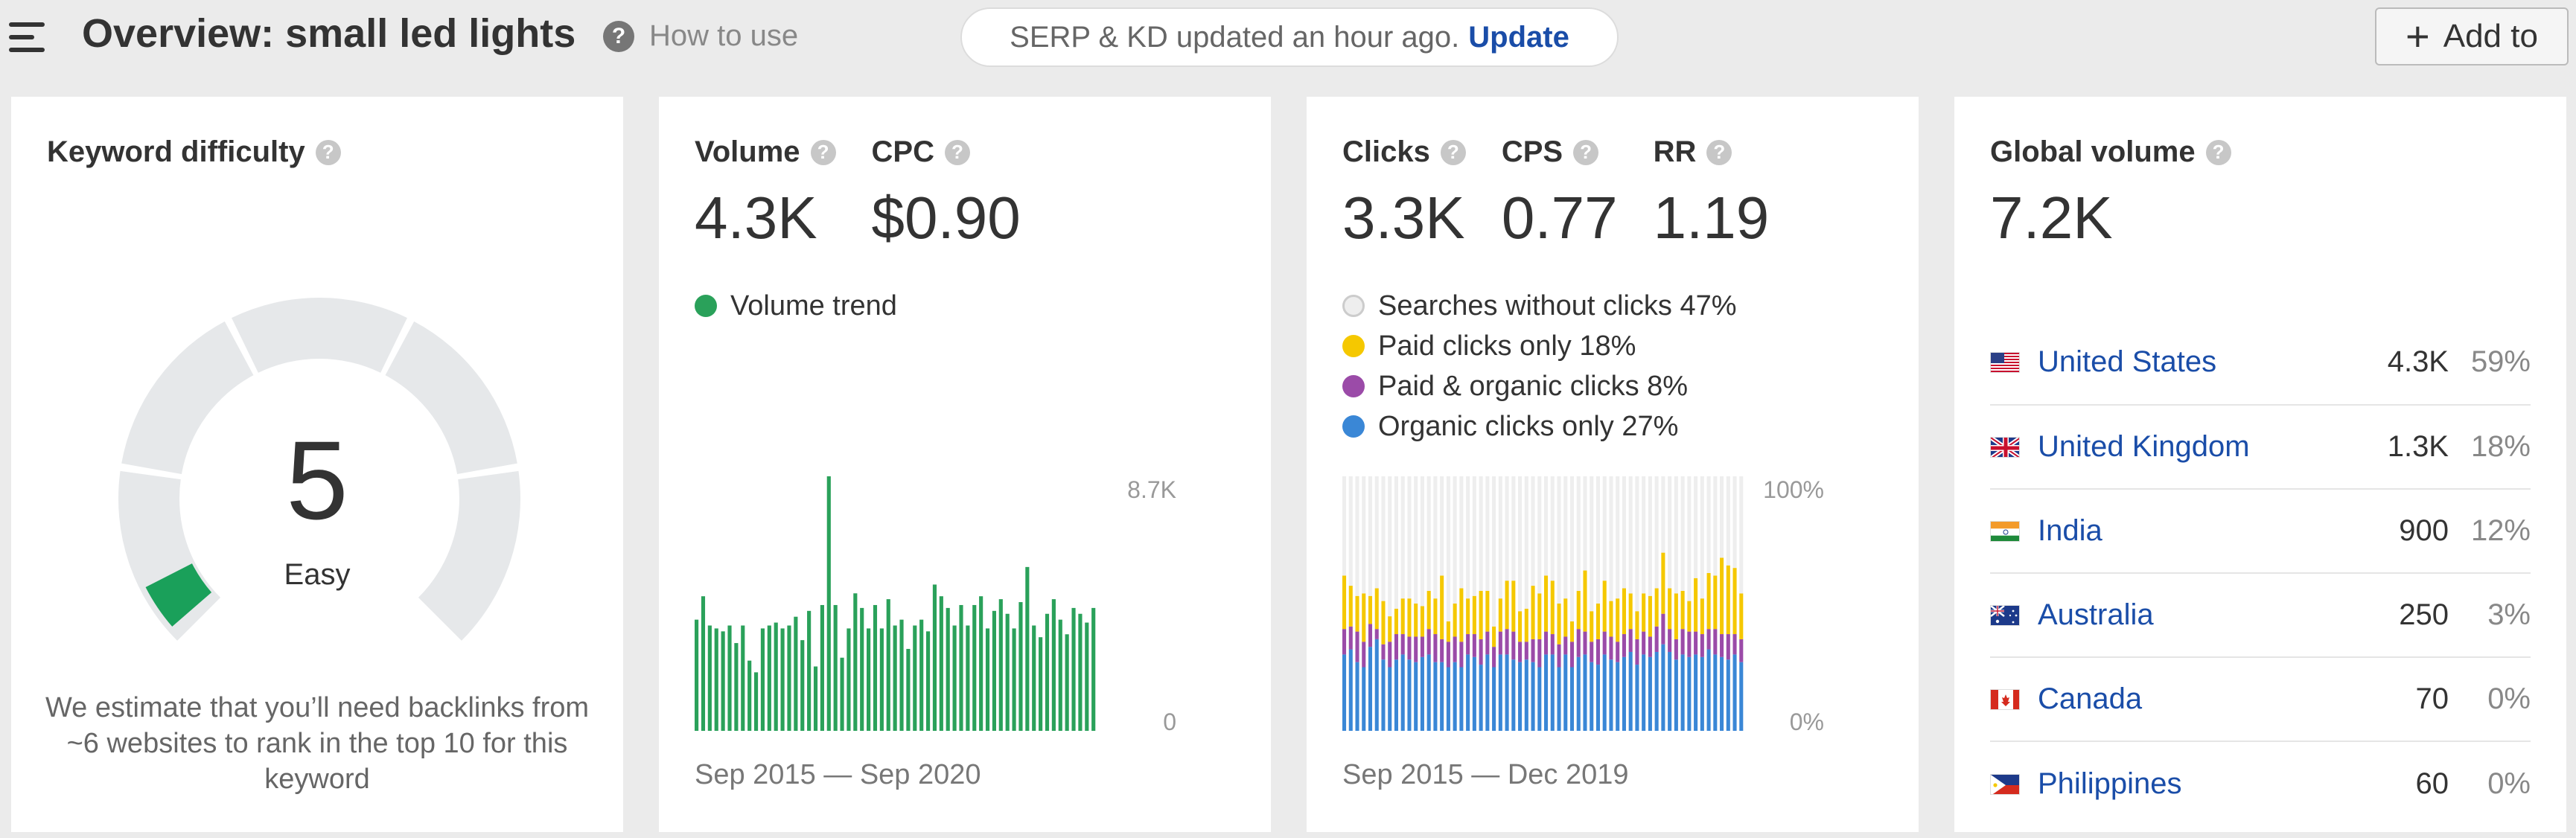 This screenshot has height=838, width=2576. I want to click on country-name-link: Australia, so click(2096, 614).